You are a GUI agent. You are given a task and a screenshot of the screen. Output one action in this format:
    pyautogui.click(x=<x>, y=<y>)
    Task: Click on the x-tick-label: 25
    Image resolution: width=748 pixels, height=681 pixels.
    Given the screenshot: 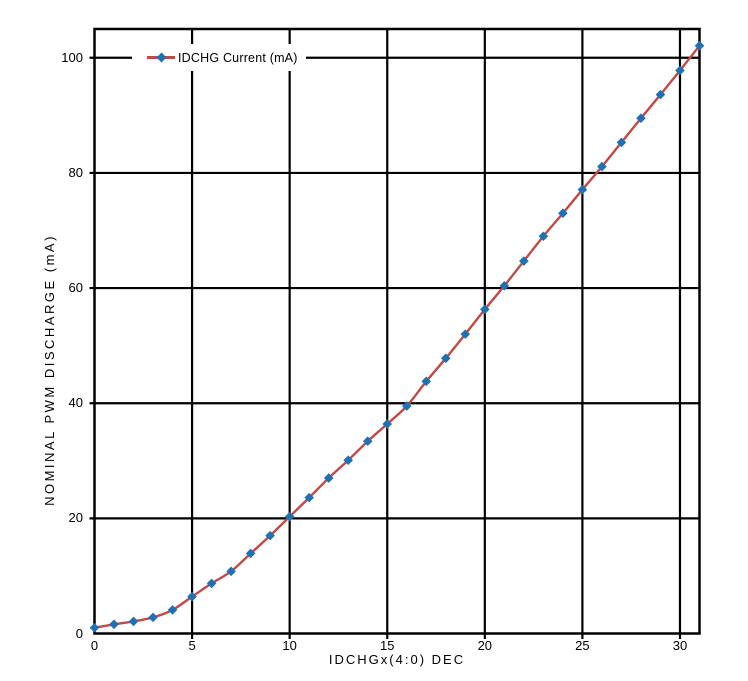 What is the action you would take?
    pyautogui.click(x=582, y=645)
    